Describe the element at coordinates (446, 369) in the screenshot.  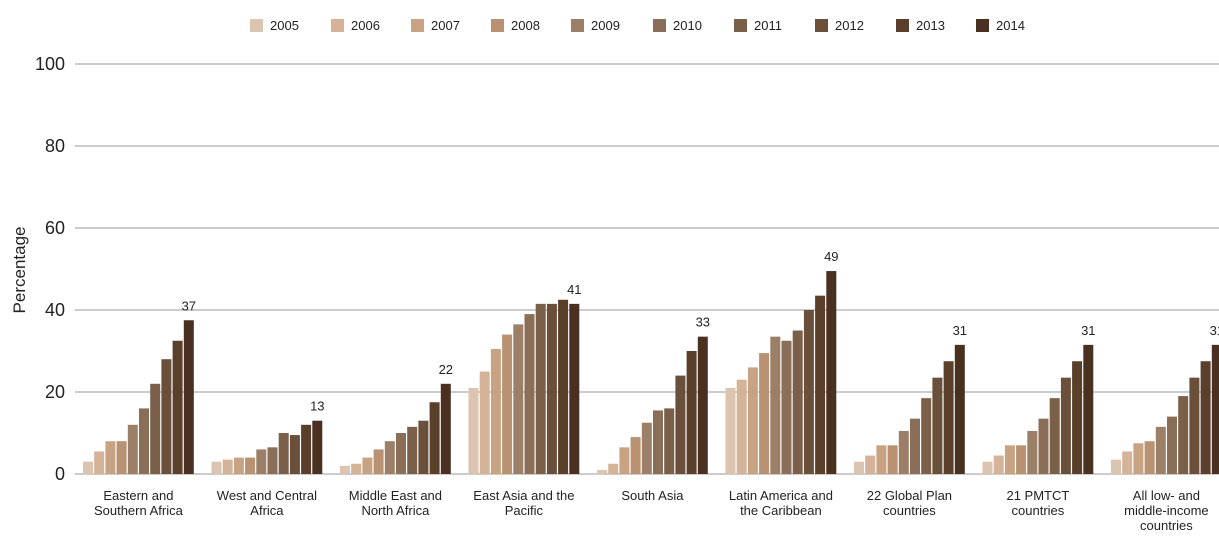
I see `data-label: 22` at that location.